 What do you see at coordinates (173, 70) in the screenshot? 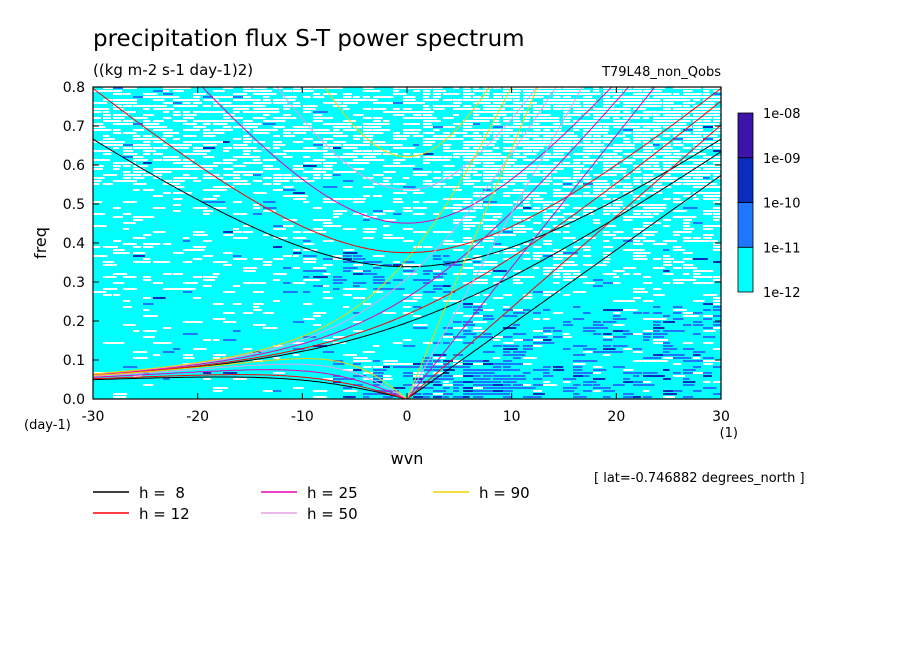
I see `chart-units: ((kg m-2 s-1 day-1)2)` at bounding box center [173, 70].